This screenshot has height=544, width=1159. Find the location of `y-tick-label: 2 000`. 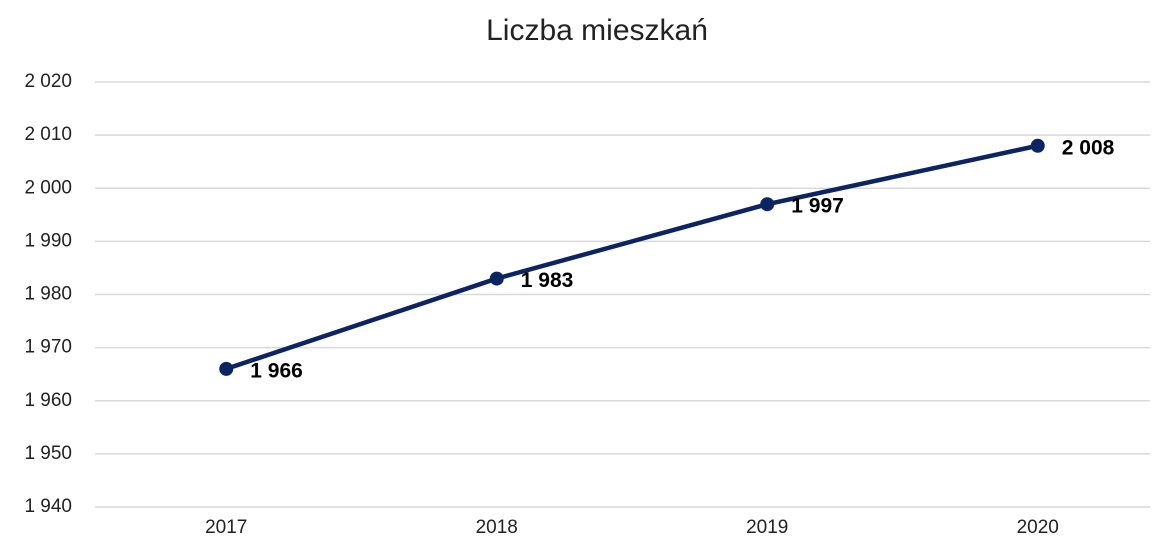

y-tick-label: 2 000 is located at coordinates (48, 187).